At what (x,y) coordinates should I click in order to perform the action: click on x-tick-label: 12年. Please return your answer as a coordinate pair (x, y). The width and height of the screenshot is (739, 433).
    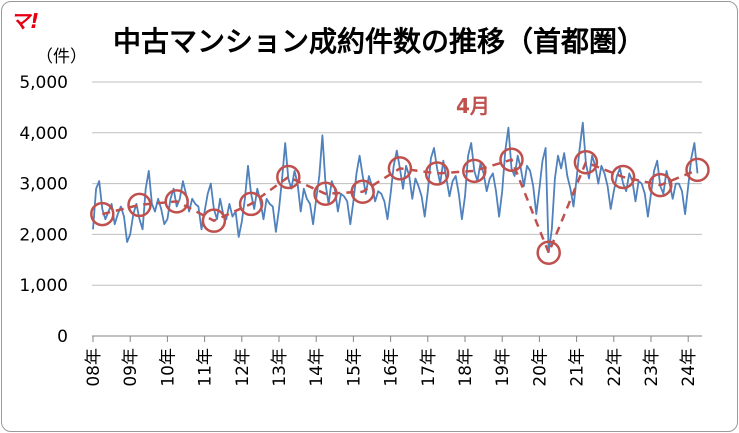
    Looking at the image, I should click on (243, 367).